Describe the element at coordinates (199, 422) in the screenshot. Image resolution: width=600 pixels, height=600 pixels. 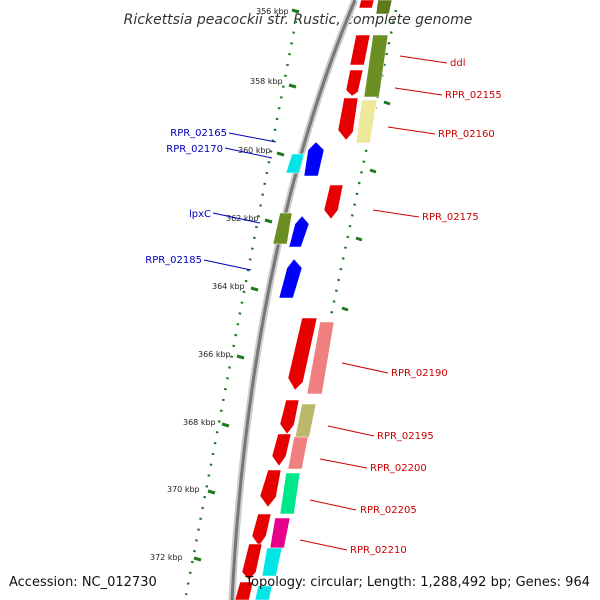
I see `scale-label: 368 kbp` at that location.